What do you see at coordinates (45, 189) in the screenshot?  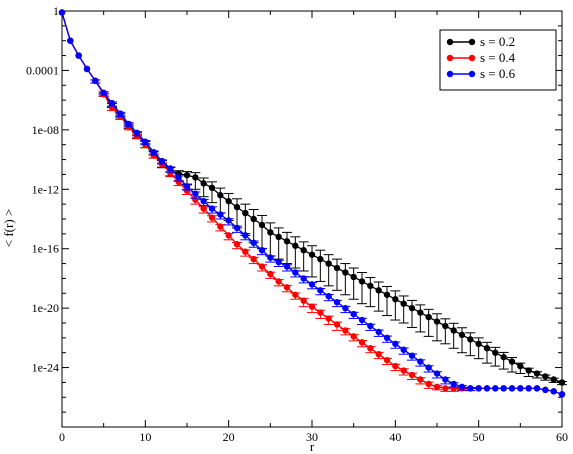 I see `y-tick-label: 1e-12` at bounding box center [45, 189].